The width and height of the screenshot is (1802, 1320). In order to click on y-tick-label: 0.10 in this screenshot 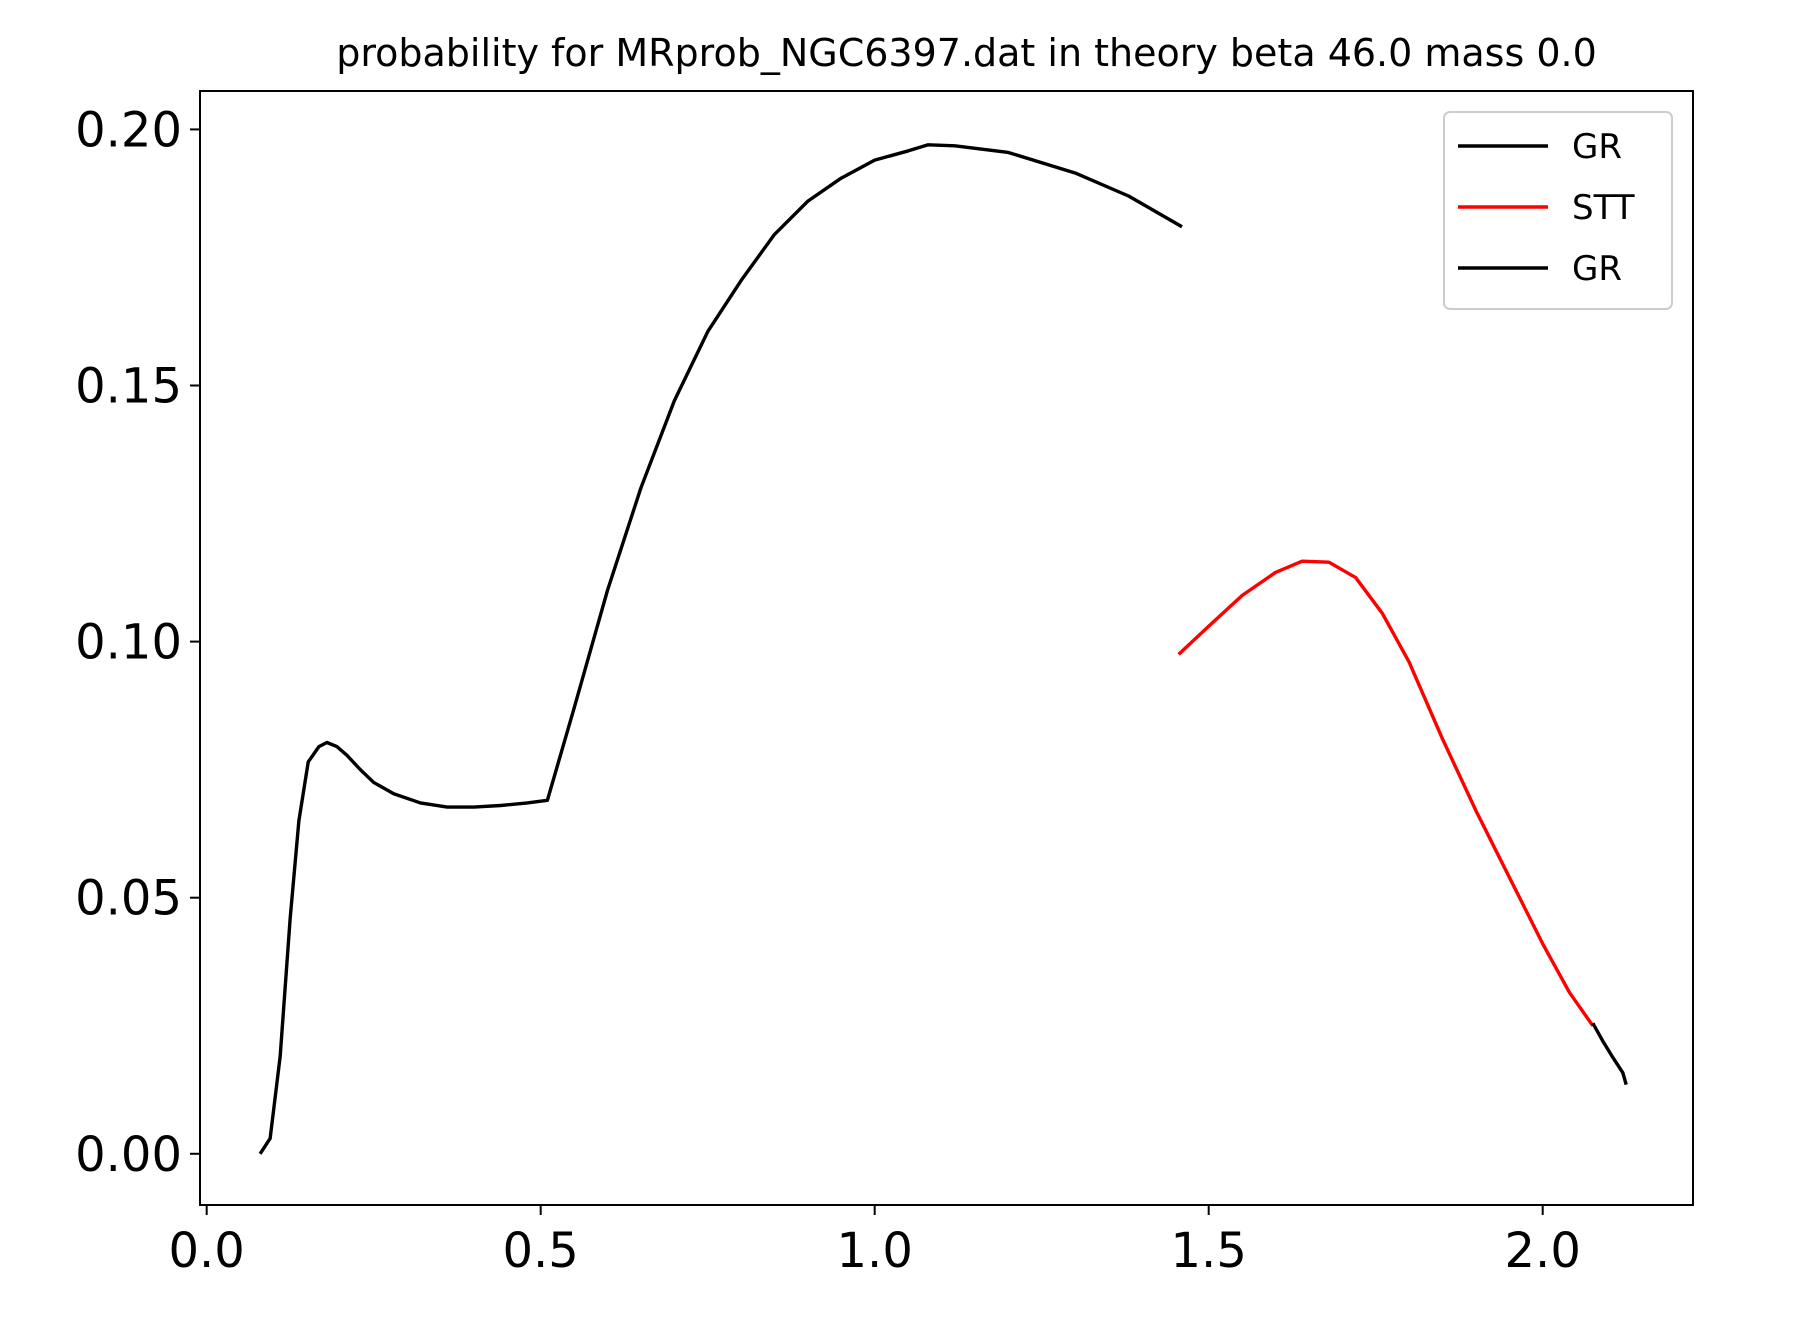, I will do `click(128, 643)`.